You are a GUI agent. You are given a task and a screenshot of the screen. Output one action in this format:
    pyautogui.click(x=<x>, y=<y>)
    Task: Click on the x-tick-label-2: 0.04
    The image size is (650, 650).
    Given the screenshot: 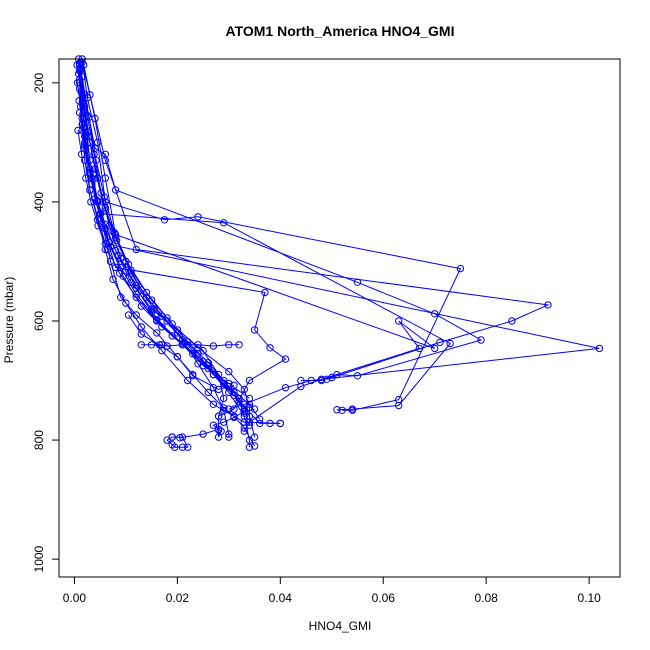 What is the action you would take?
    pyautogui.click(x=281, y=598)
    